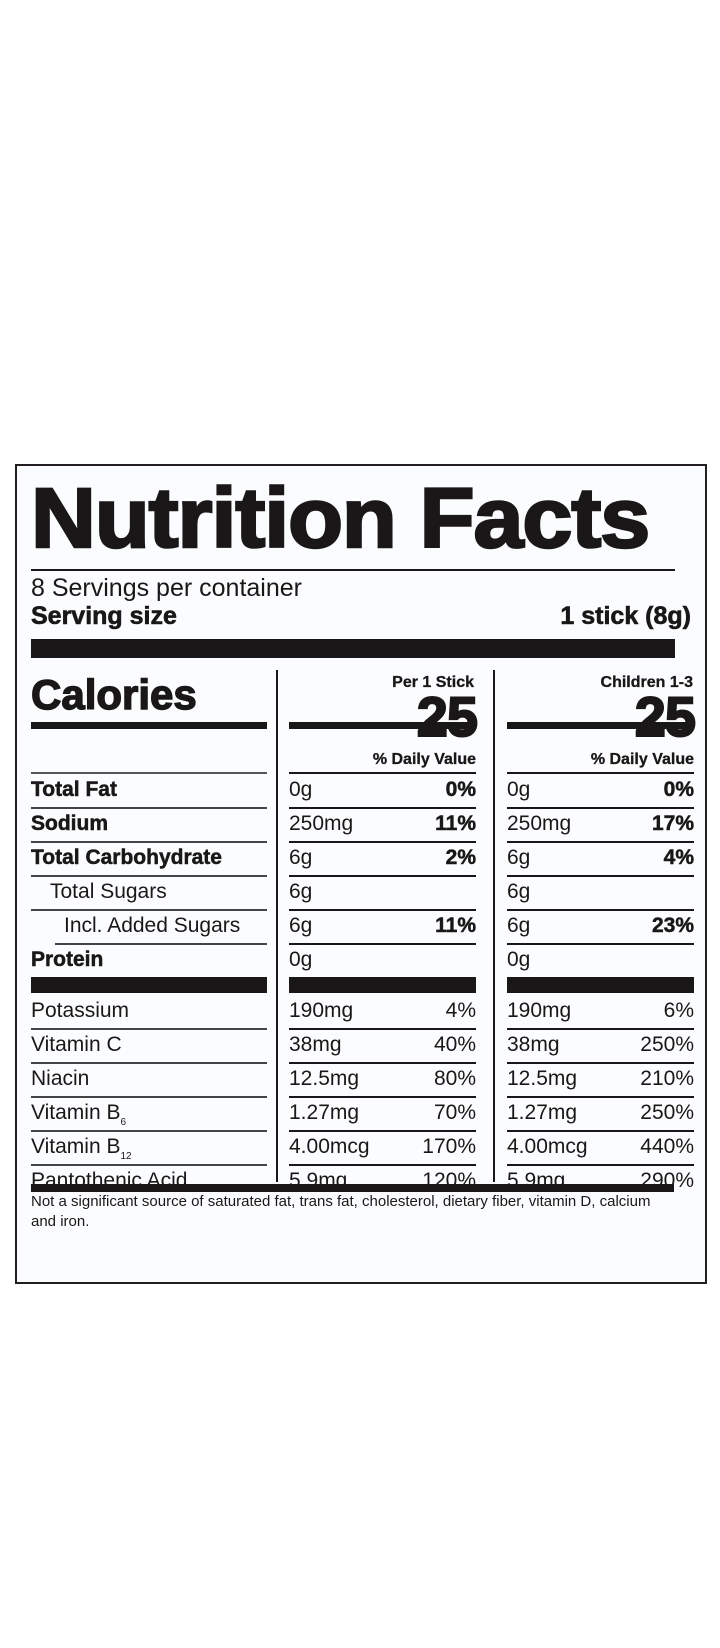 The height and width of the screenshot is (1648, 720). What do you see at coordinates (433, 682) in the screenshot?
I see `column-header-per-stick: Per 1 Stick` at bounding box center [433, 682].